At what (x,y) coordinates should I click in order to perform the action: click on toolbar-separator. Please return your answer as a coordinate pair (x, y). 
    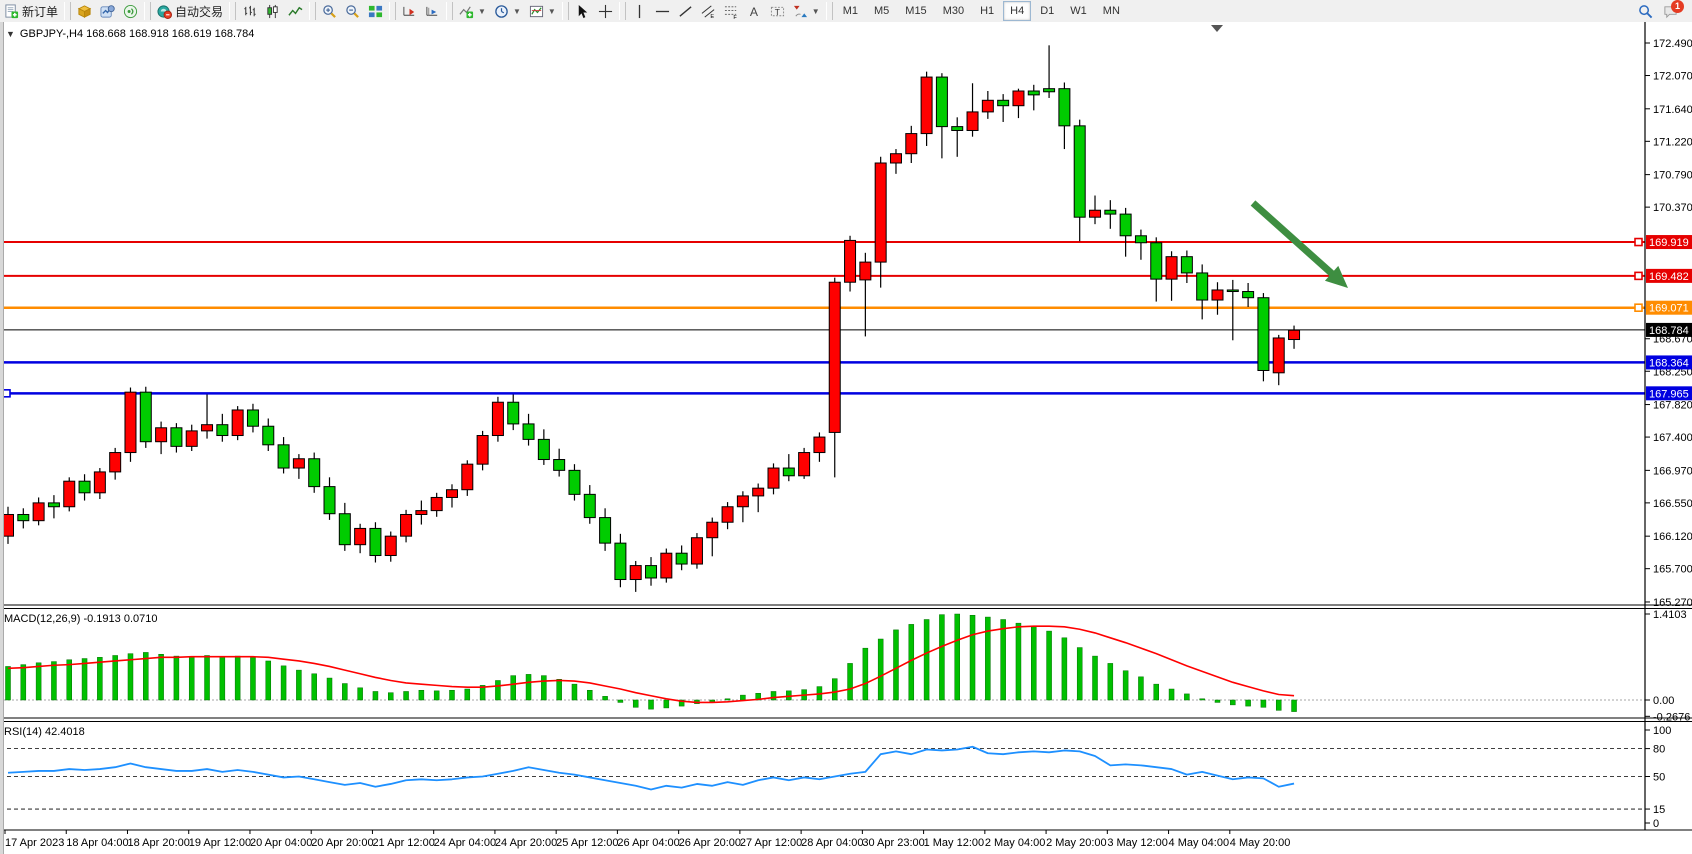
    Looking at the image, I should click on (450, 11).